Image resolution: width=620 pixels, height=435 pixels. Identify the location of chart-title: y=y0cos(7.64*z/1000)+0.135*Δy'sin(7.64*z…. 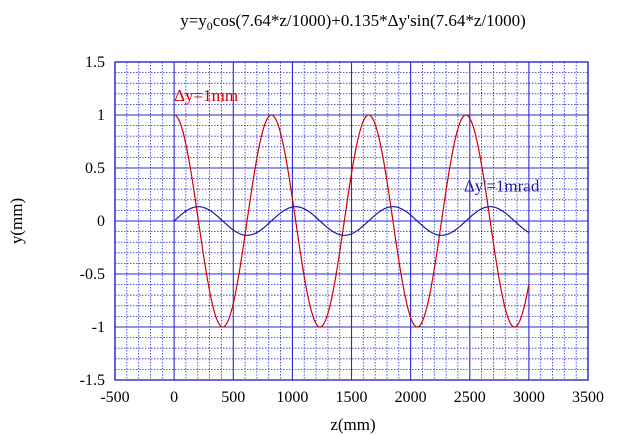
(353, 22).